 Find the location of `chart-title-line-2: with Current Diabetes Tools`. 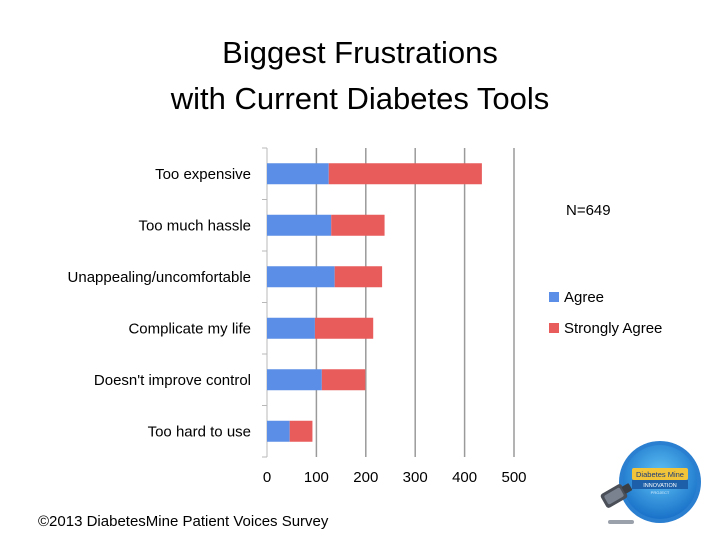

chart-title-line-2: with Current Diabetes Tools is located at coordinates (360, 98).